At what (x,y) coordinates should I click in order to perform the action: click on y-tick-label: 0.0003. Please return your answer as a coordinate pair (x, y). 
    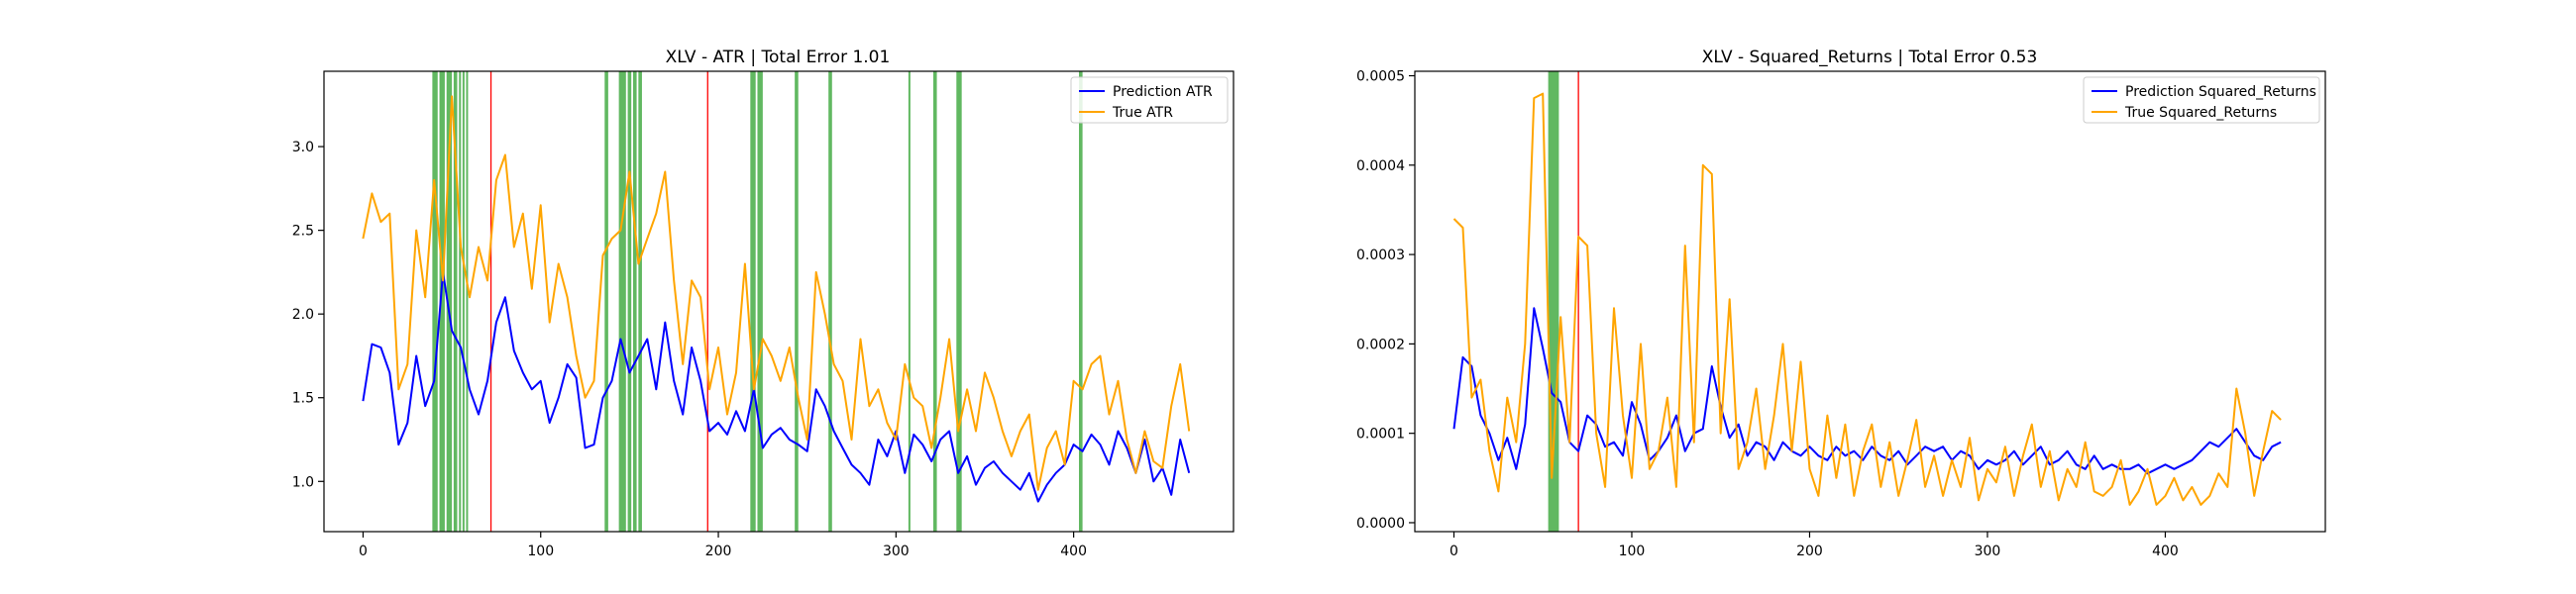
    Looking at the image, I should click on (1381, 255).